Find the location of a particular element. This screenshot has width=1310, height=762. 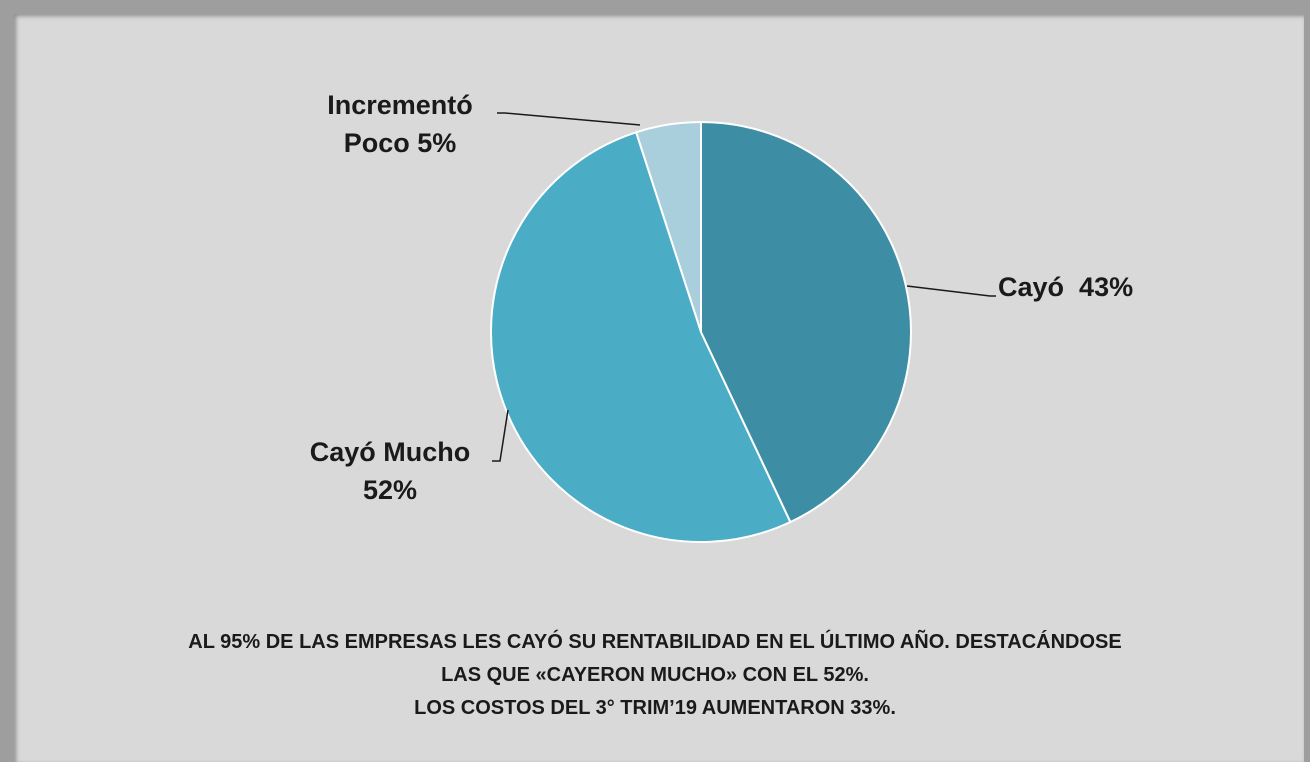

slice-label: Cayó 43% is located at coordinates (1065, 287).